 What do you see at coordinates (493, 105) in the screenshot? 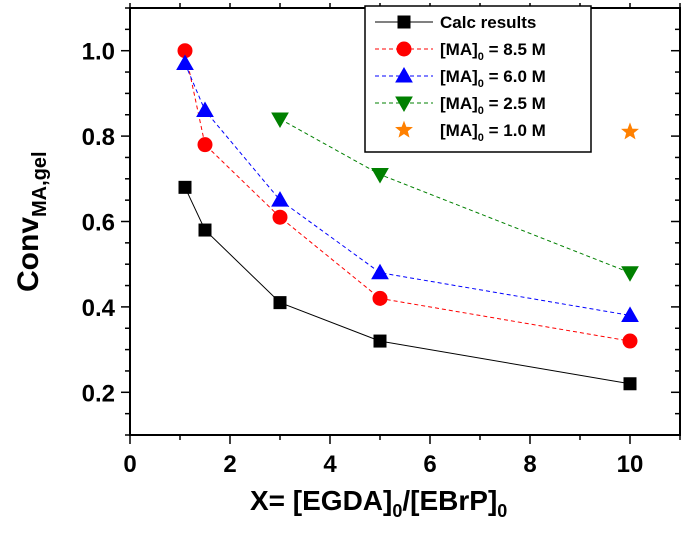
I see `legend-label: [MA]0 = 2.5 M` at bounding box center [493, 105].